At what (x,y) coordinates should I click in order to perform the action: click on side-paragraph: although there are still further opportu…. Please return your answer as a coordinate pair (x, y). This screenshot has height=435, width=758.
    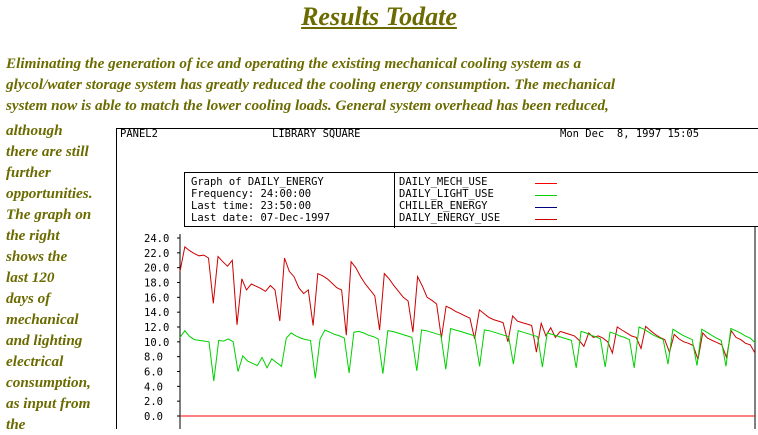
    Looking at the image, I should click on (49, 277).